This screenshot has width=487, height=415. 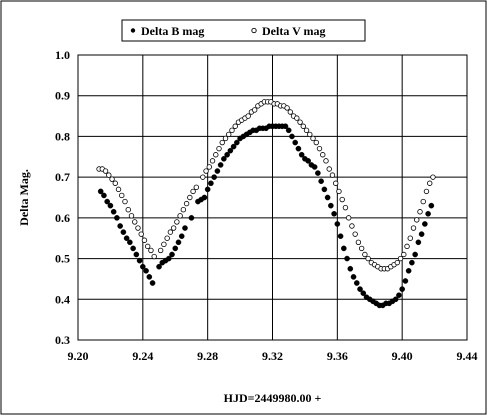 I want to click on y-axis-title: Delta Mag., so click(x=24, y=197).